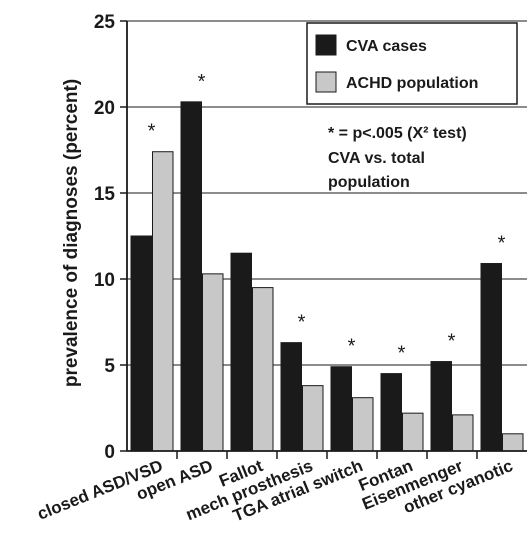 The width and height of the screenshot is (529, 553). What do you see at coordinates (109, 366) in the screenshot?
I see `y-tick-label: 5` at bounding box center [109, 366].